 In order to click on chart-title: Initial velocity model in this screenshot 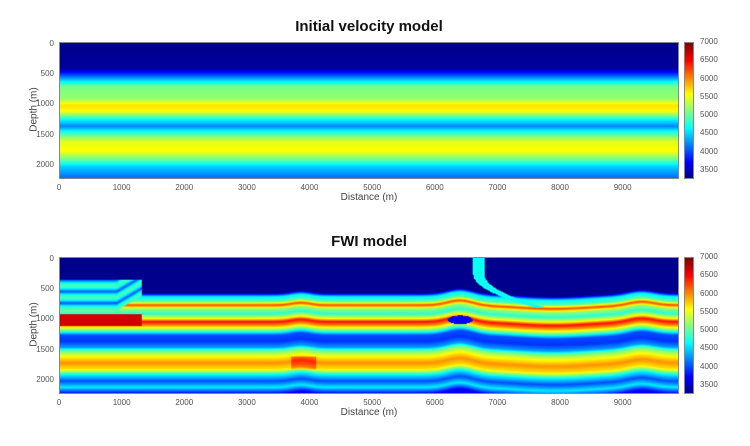, I will do `click(369, 26)`.